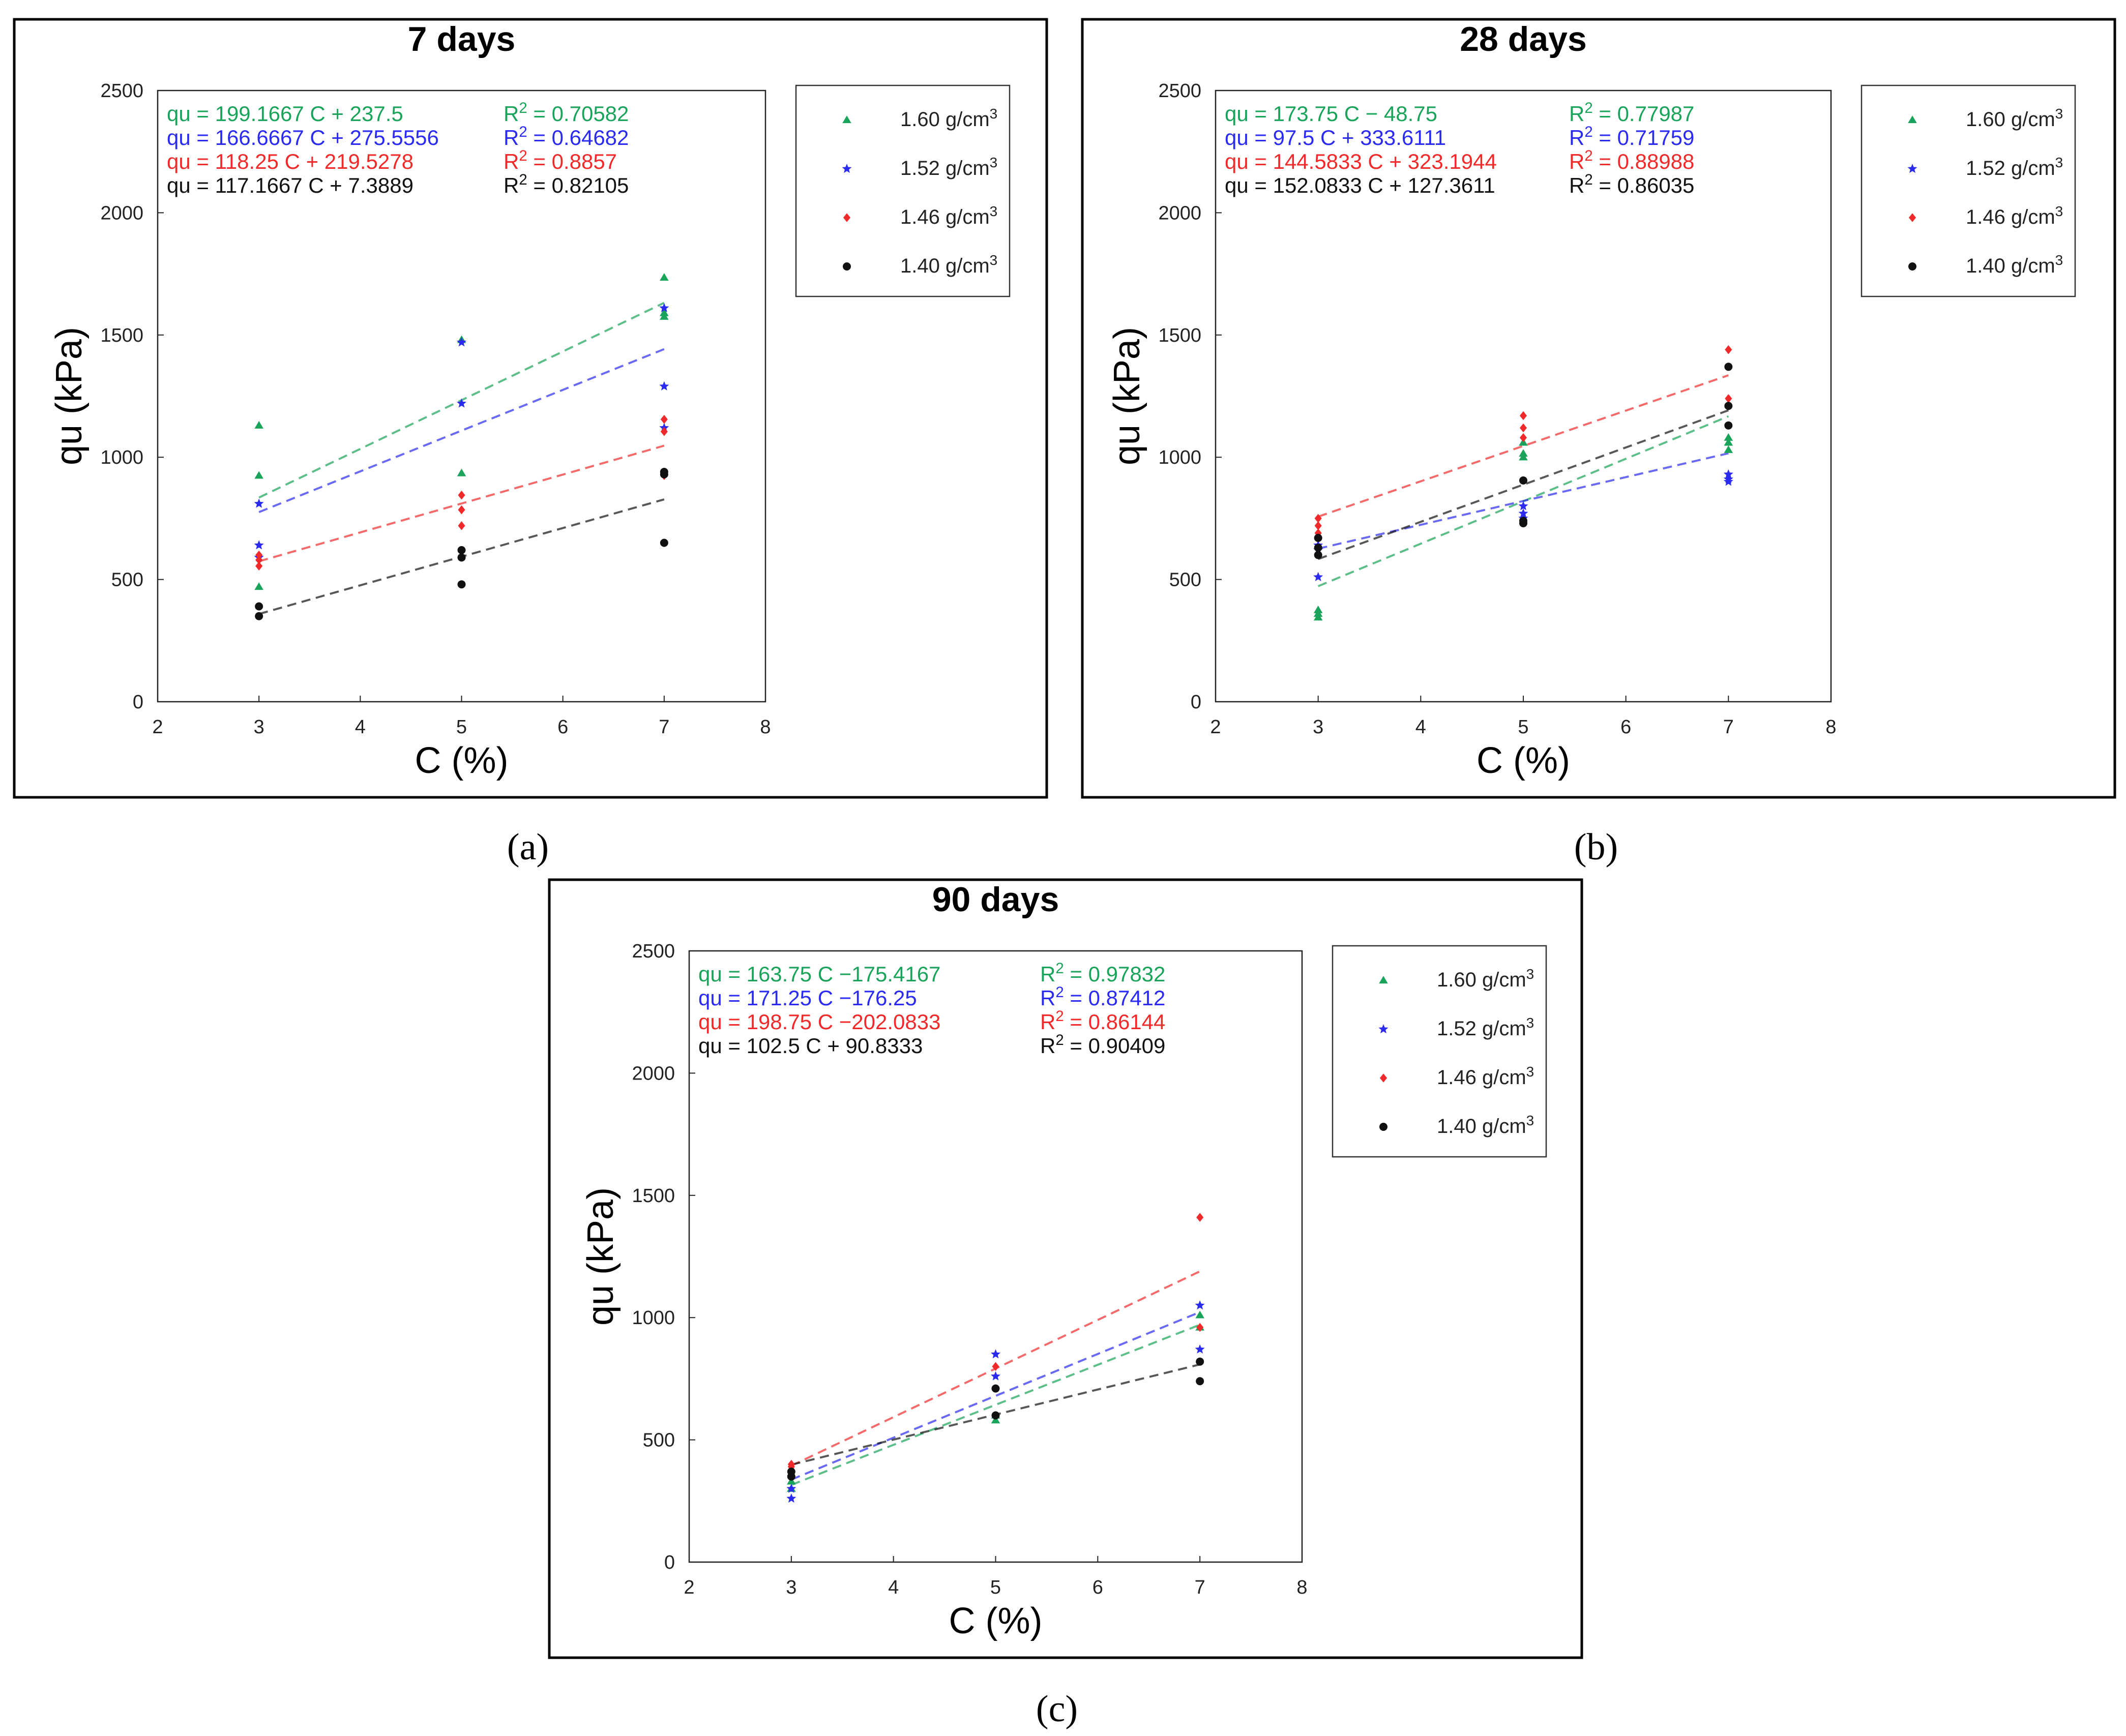 The height and width of the screenshot is (1736, 2126). Describe the element at coordinates (303, 137) in the screenshot. I see `equation-blue: qu = 166.6667 C + 275.5556` at that location.